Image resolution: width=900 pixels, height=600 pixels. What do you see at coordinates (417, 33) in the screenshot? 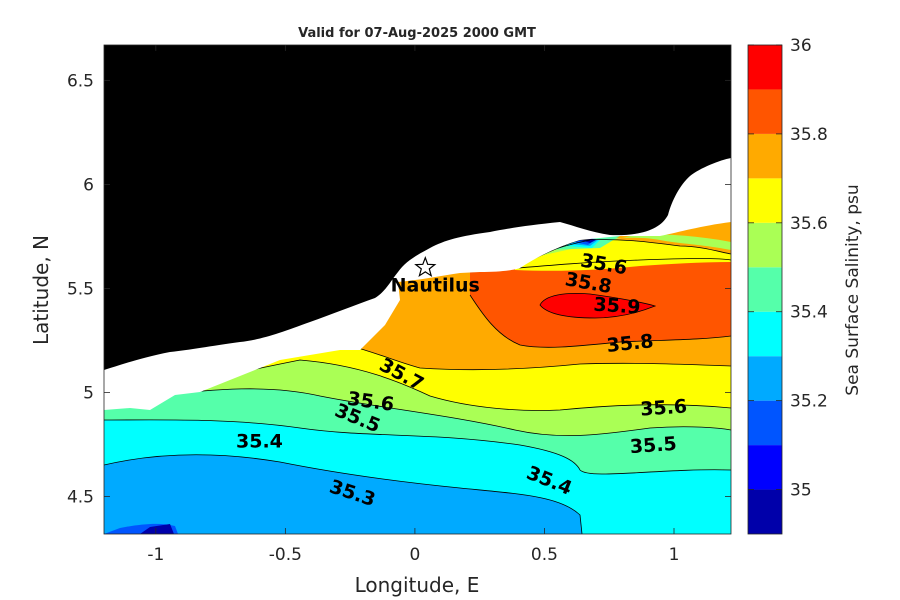
I see `chart-title: Valid for 07-Aug-2025 2000 GMT` at bounding box center [417, 33].